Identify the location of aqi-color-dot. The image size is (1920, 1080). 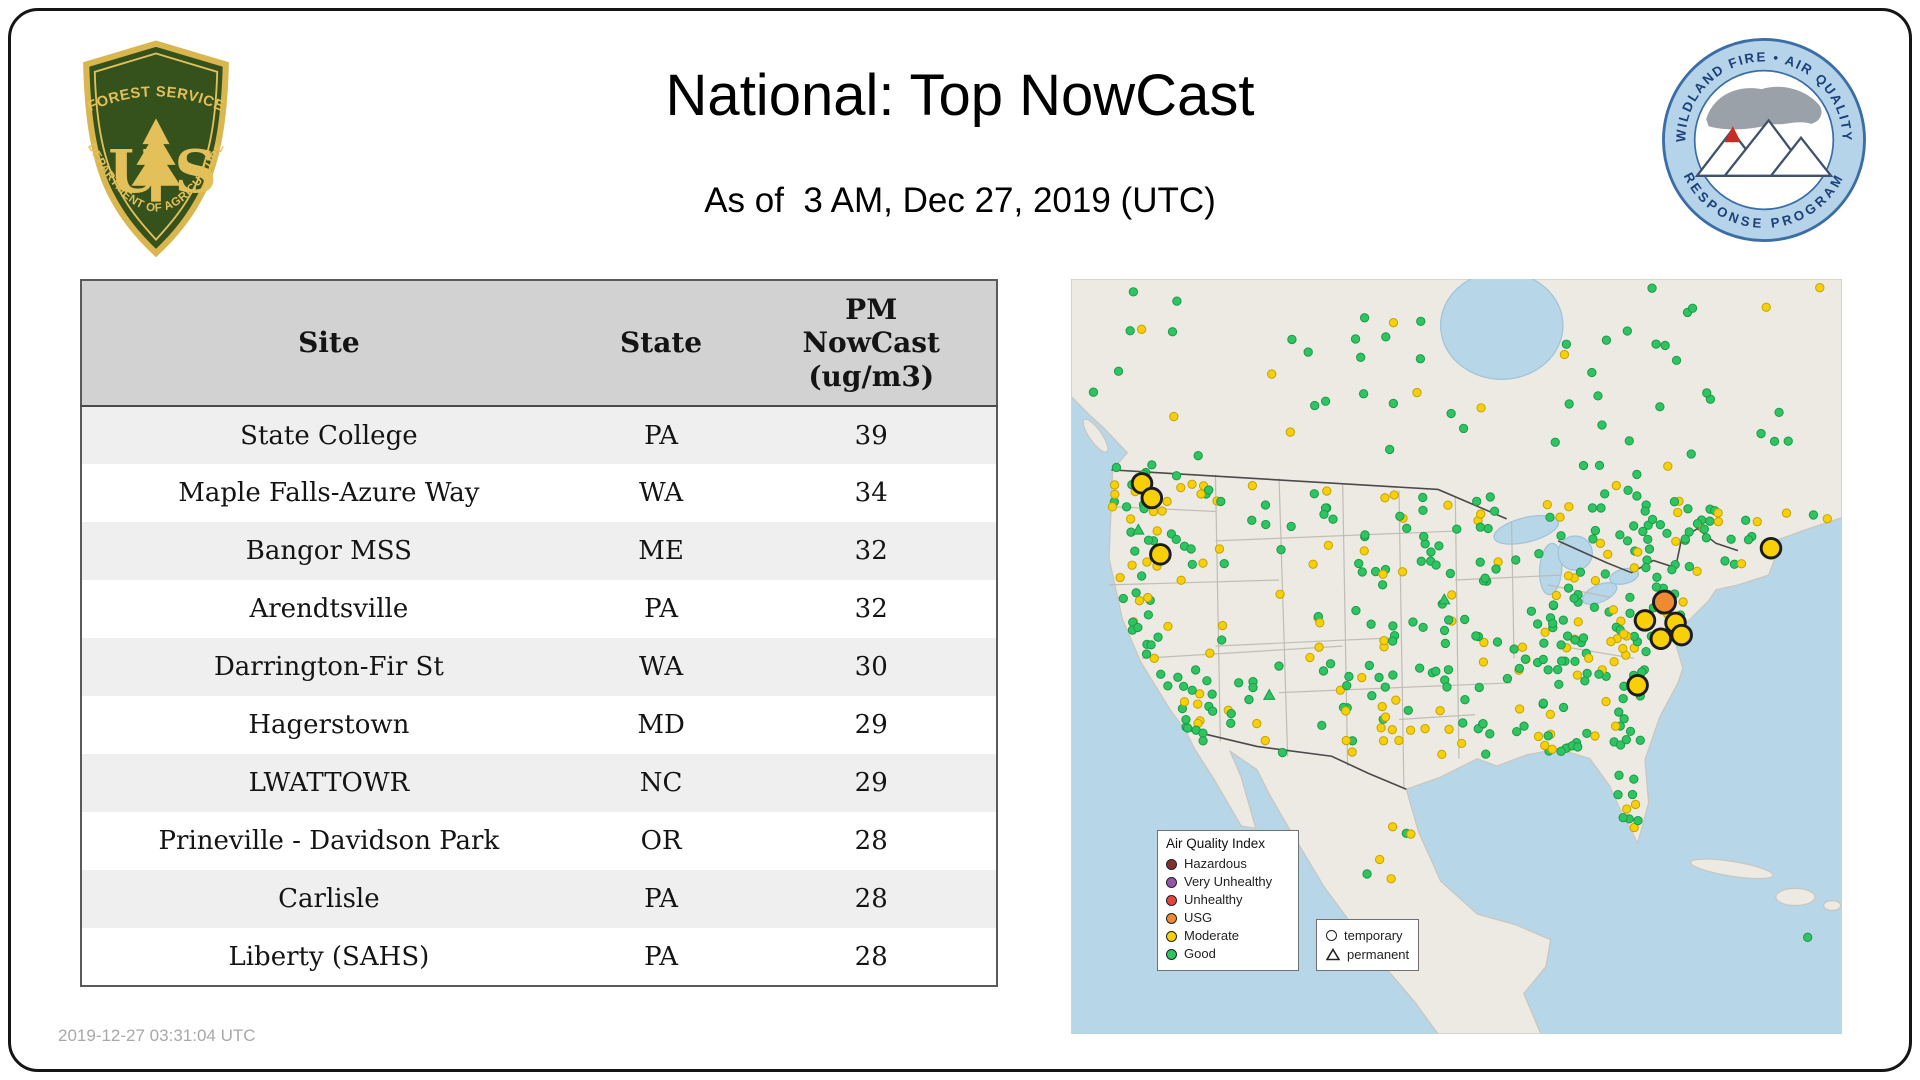
(1171, 900).